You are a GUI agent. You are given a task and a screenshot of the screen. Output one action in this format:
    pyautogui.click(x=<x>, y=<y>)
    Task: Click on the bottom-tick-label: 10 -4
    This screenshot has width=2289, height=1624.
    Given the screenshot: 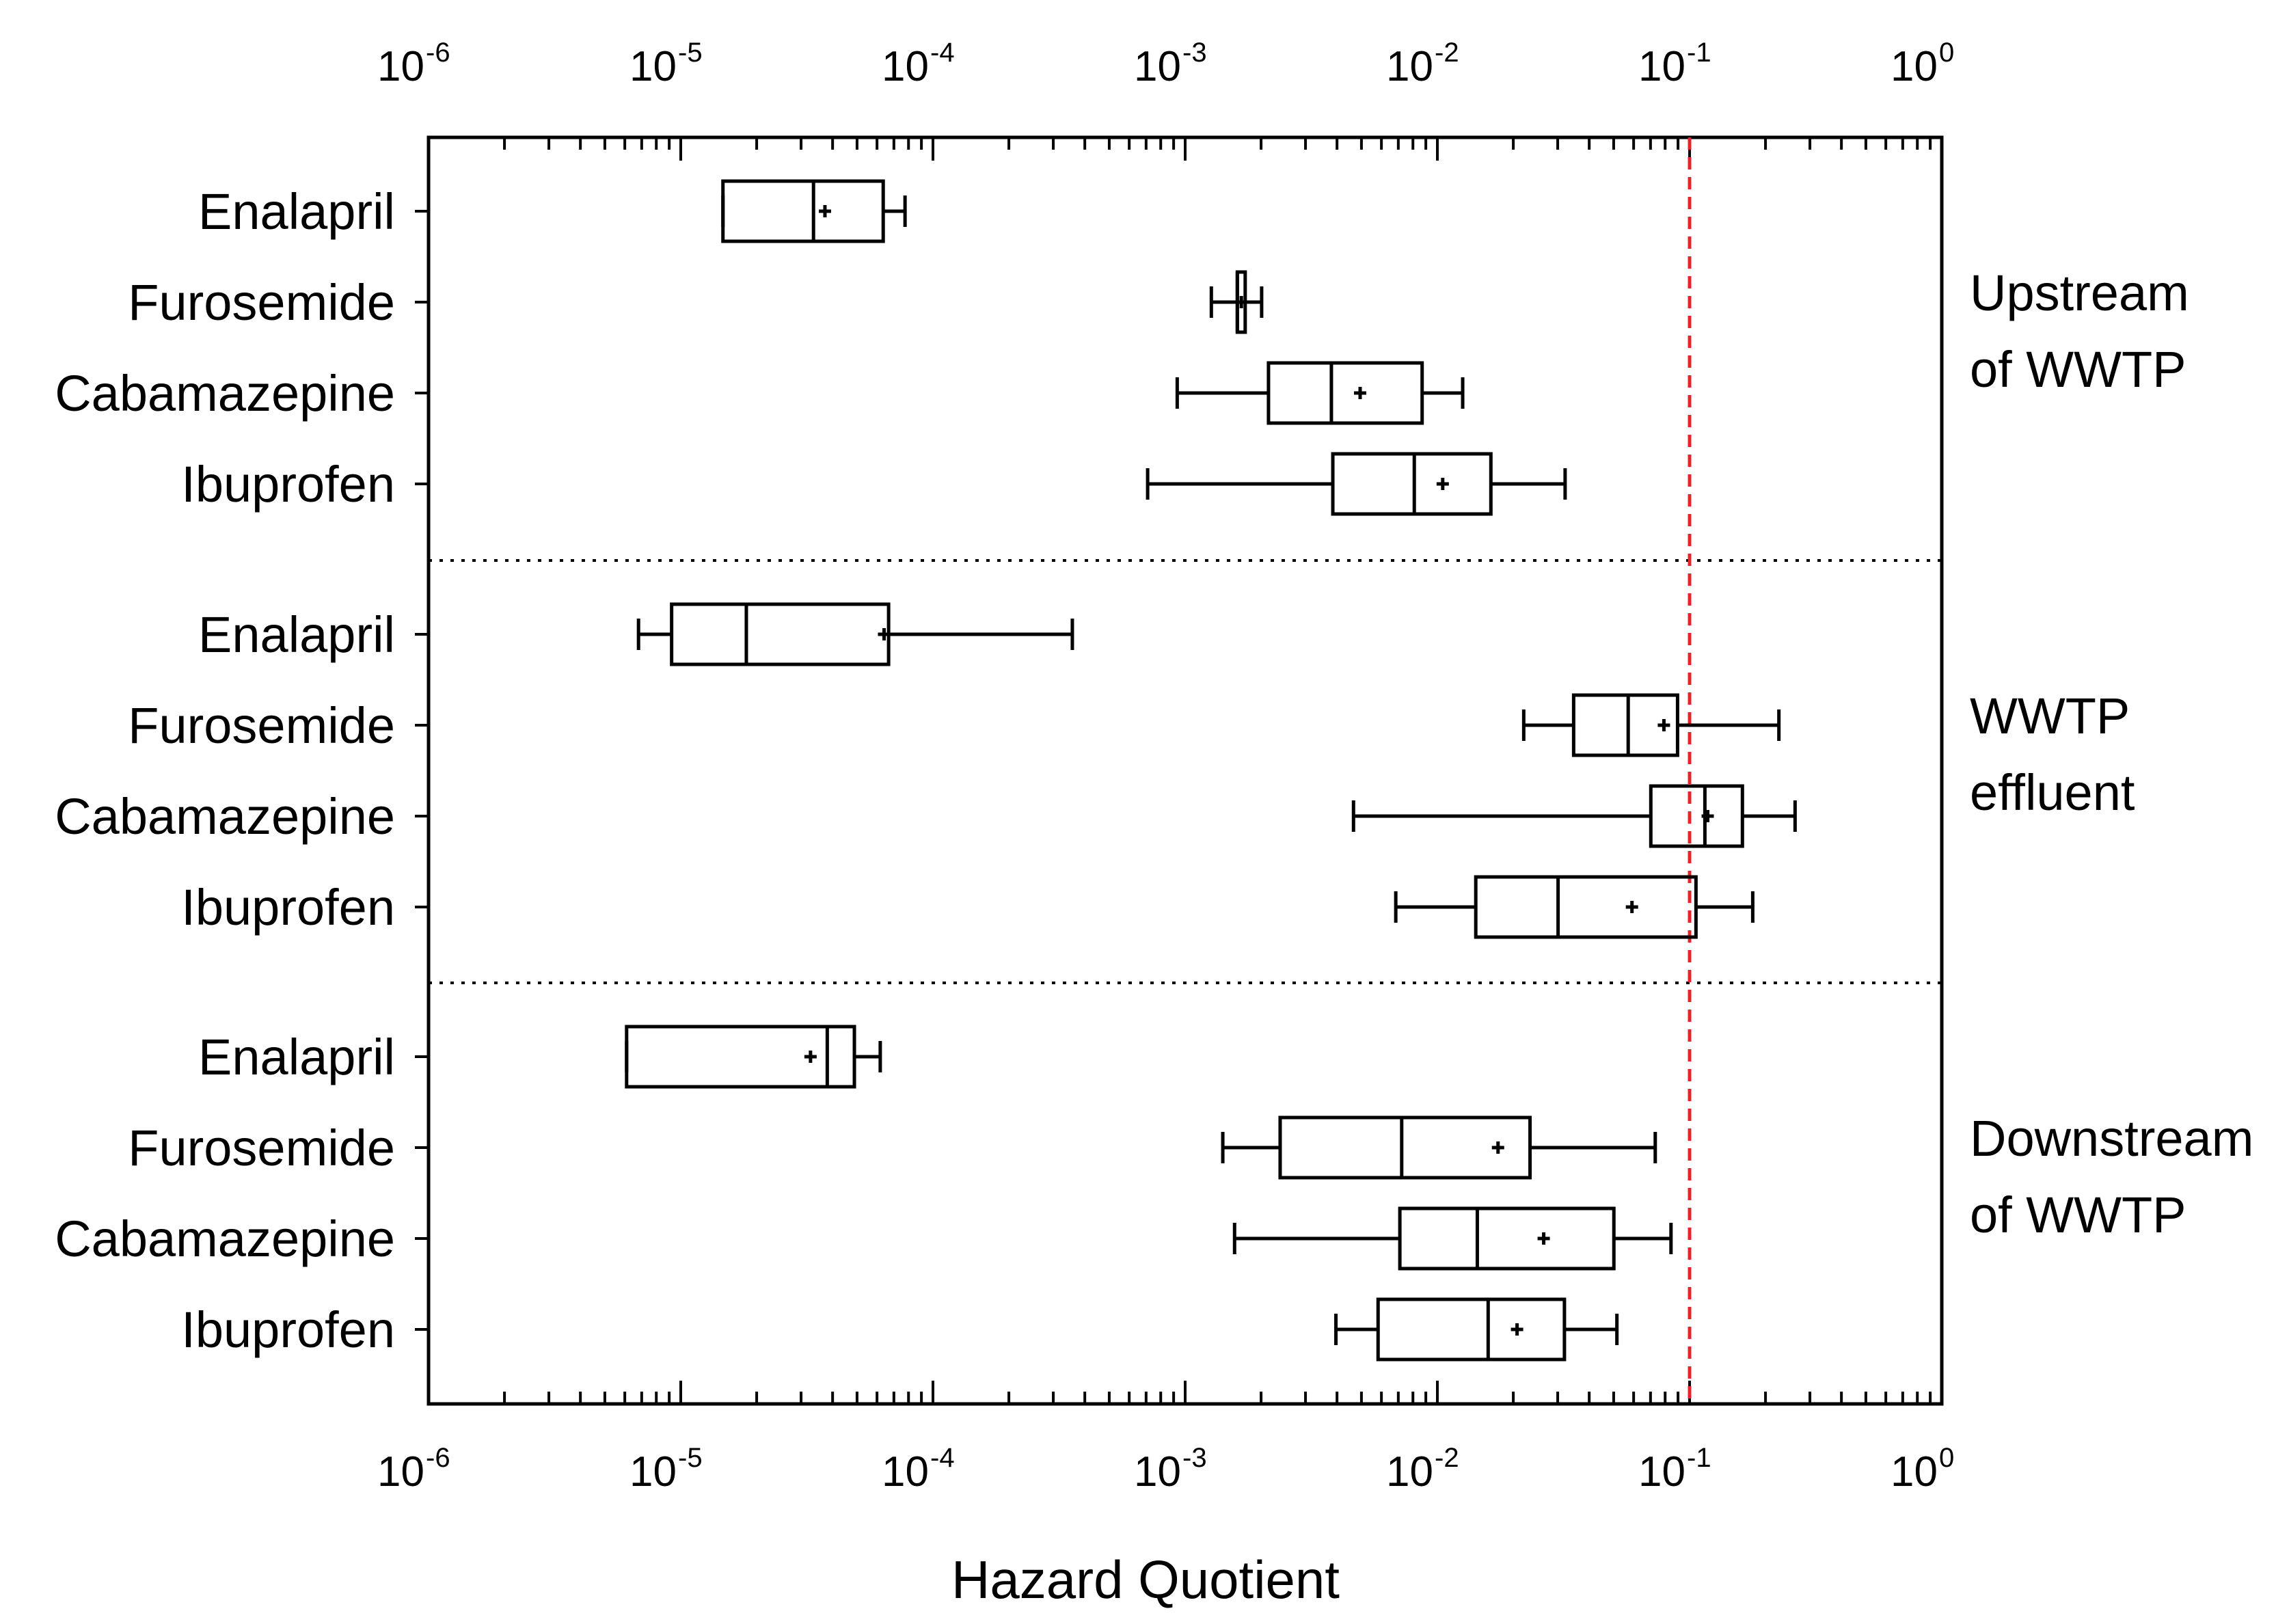 What is the action you would take?
    pyautogui.click(x=919, y=1470)
    